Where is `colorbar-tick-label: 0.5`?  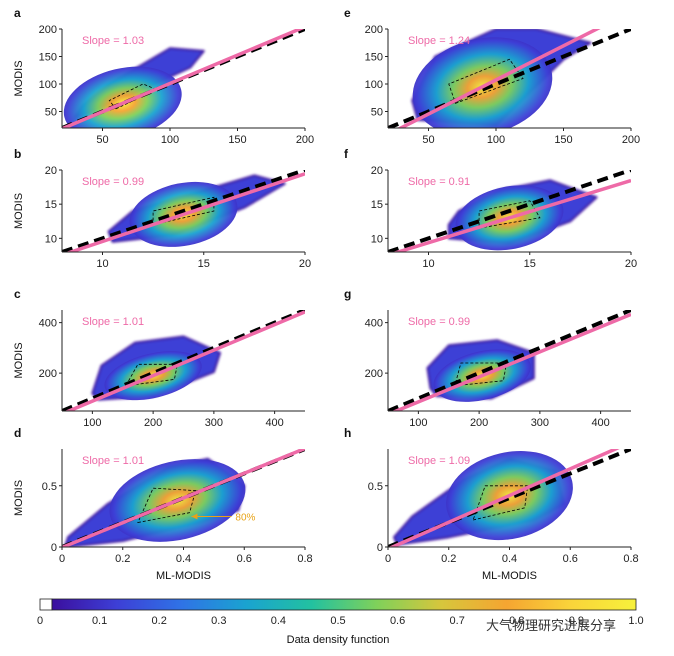
colorbar-tick-label: 0.5 is located at coordinates (337, 621).